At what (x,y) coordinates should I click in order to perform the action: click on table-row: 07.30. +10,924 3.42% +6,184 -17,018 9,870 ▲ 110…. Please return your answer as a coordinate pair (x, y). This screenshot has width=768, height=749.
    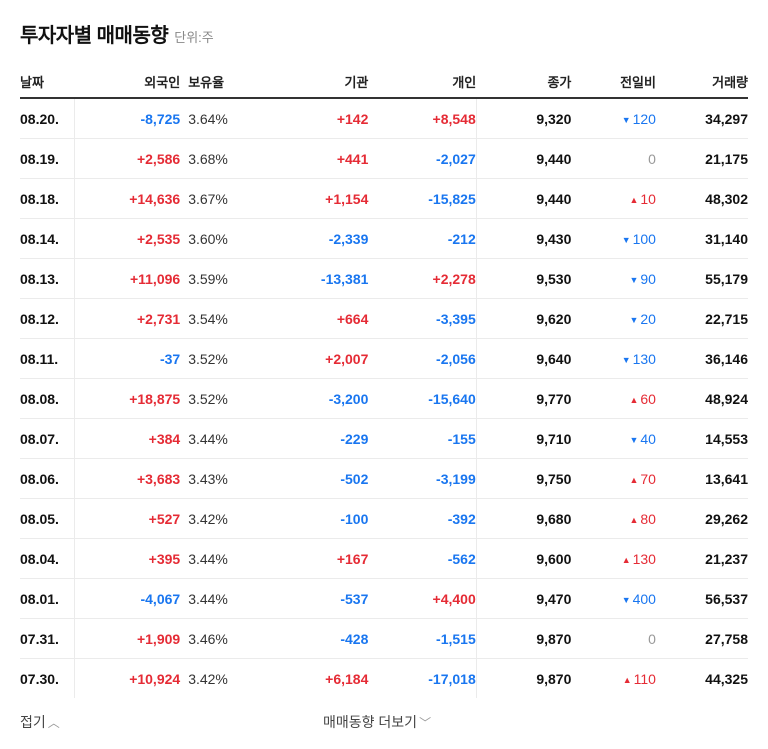
    Looking at the image, I should click on (384, 678).